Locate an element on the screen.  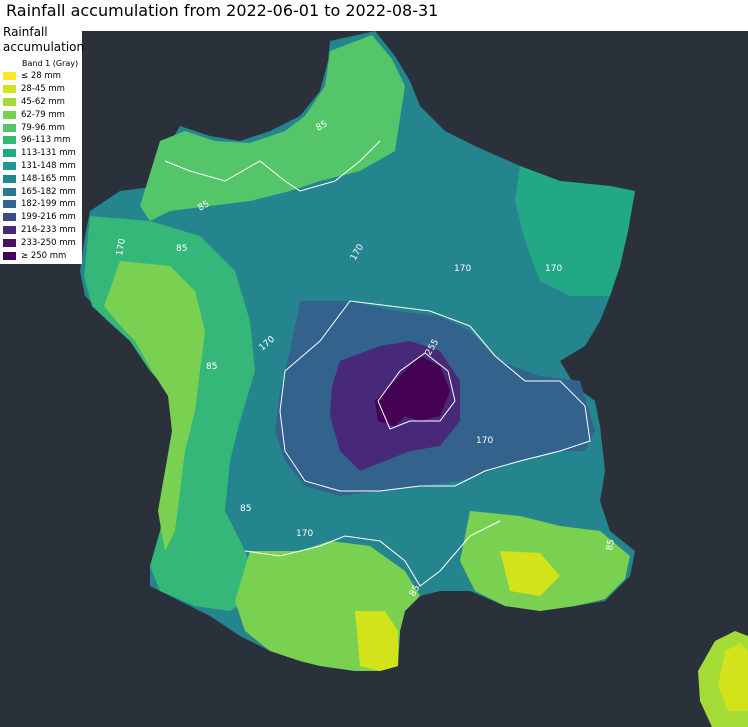
legend-title-line-1: Rainfall is located at coordinates (25, 32).